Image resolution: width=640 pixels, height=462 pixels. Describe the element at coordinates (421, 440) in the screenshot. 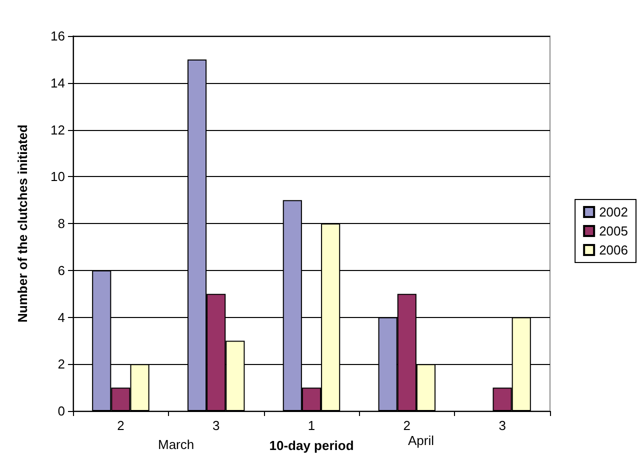

I see `text: April` at that location.